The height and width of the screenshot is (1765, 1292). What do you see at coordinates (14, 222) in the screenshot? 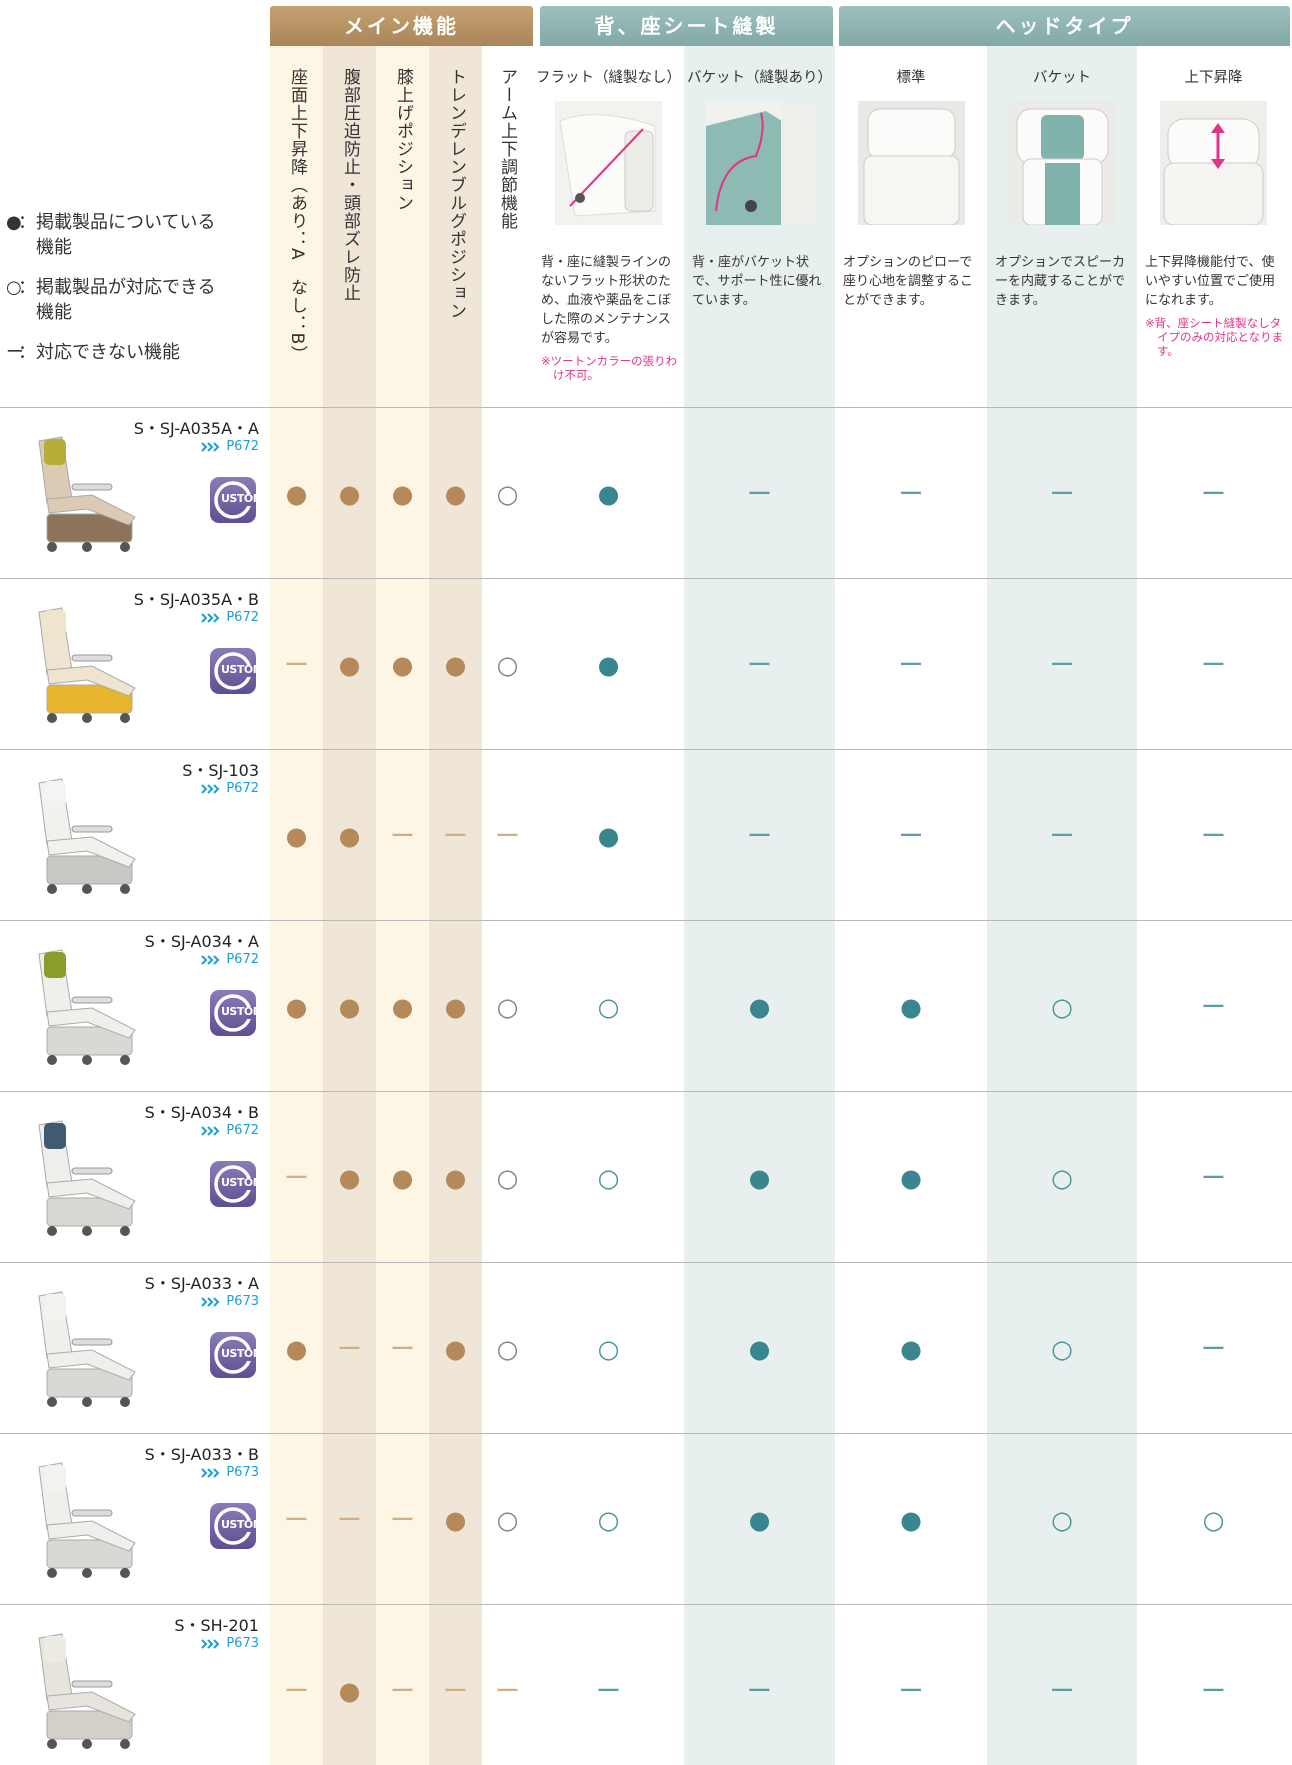
I see `legend-symbol: ●` at bounding box center [14, 222].